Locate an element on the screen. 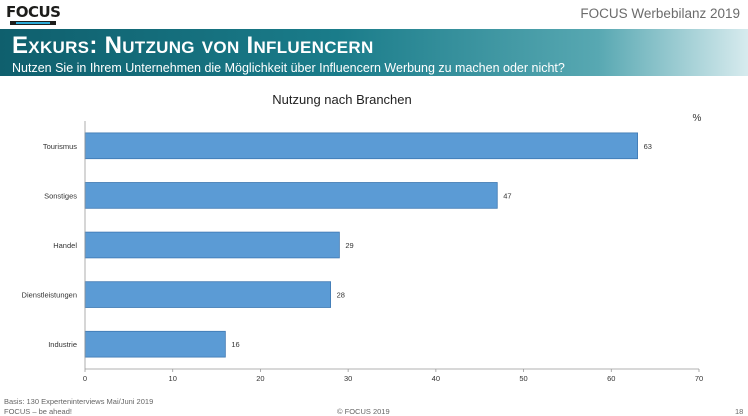 The image size is (748, 416). data-label: 47 is located at coordinates (507, 195).